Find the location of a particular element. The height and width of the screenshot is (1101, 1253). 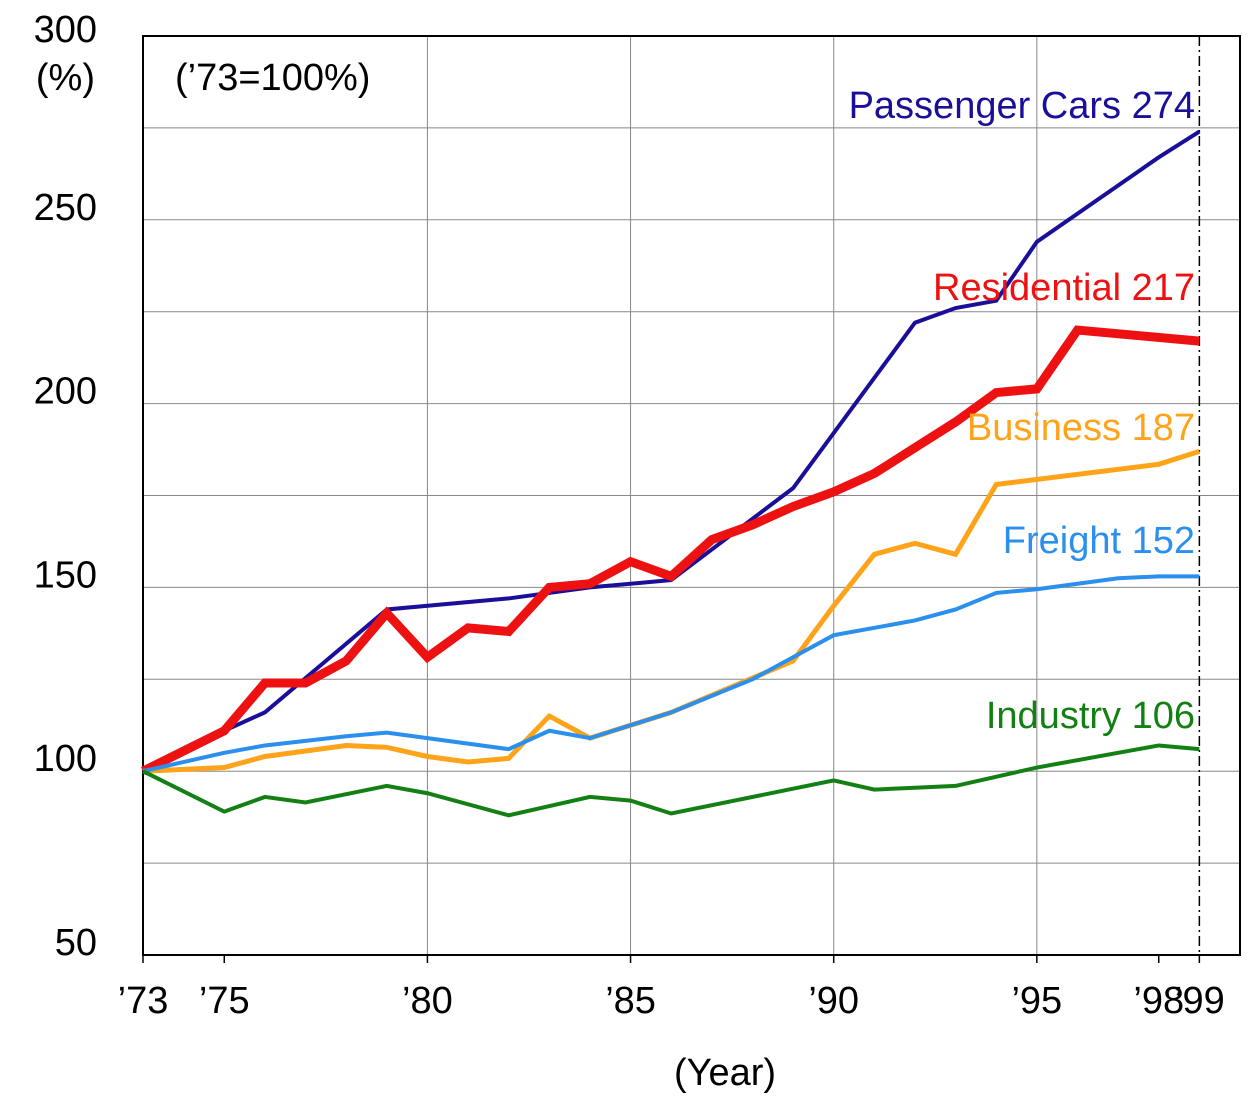

y-tick-label: 150 is located at coordinates (65, 575).